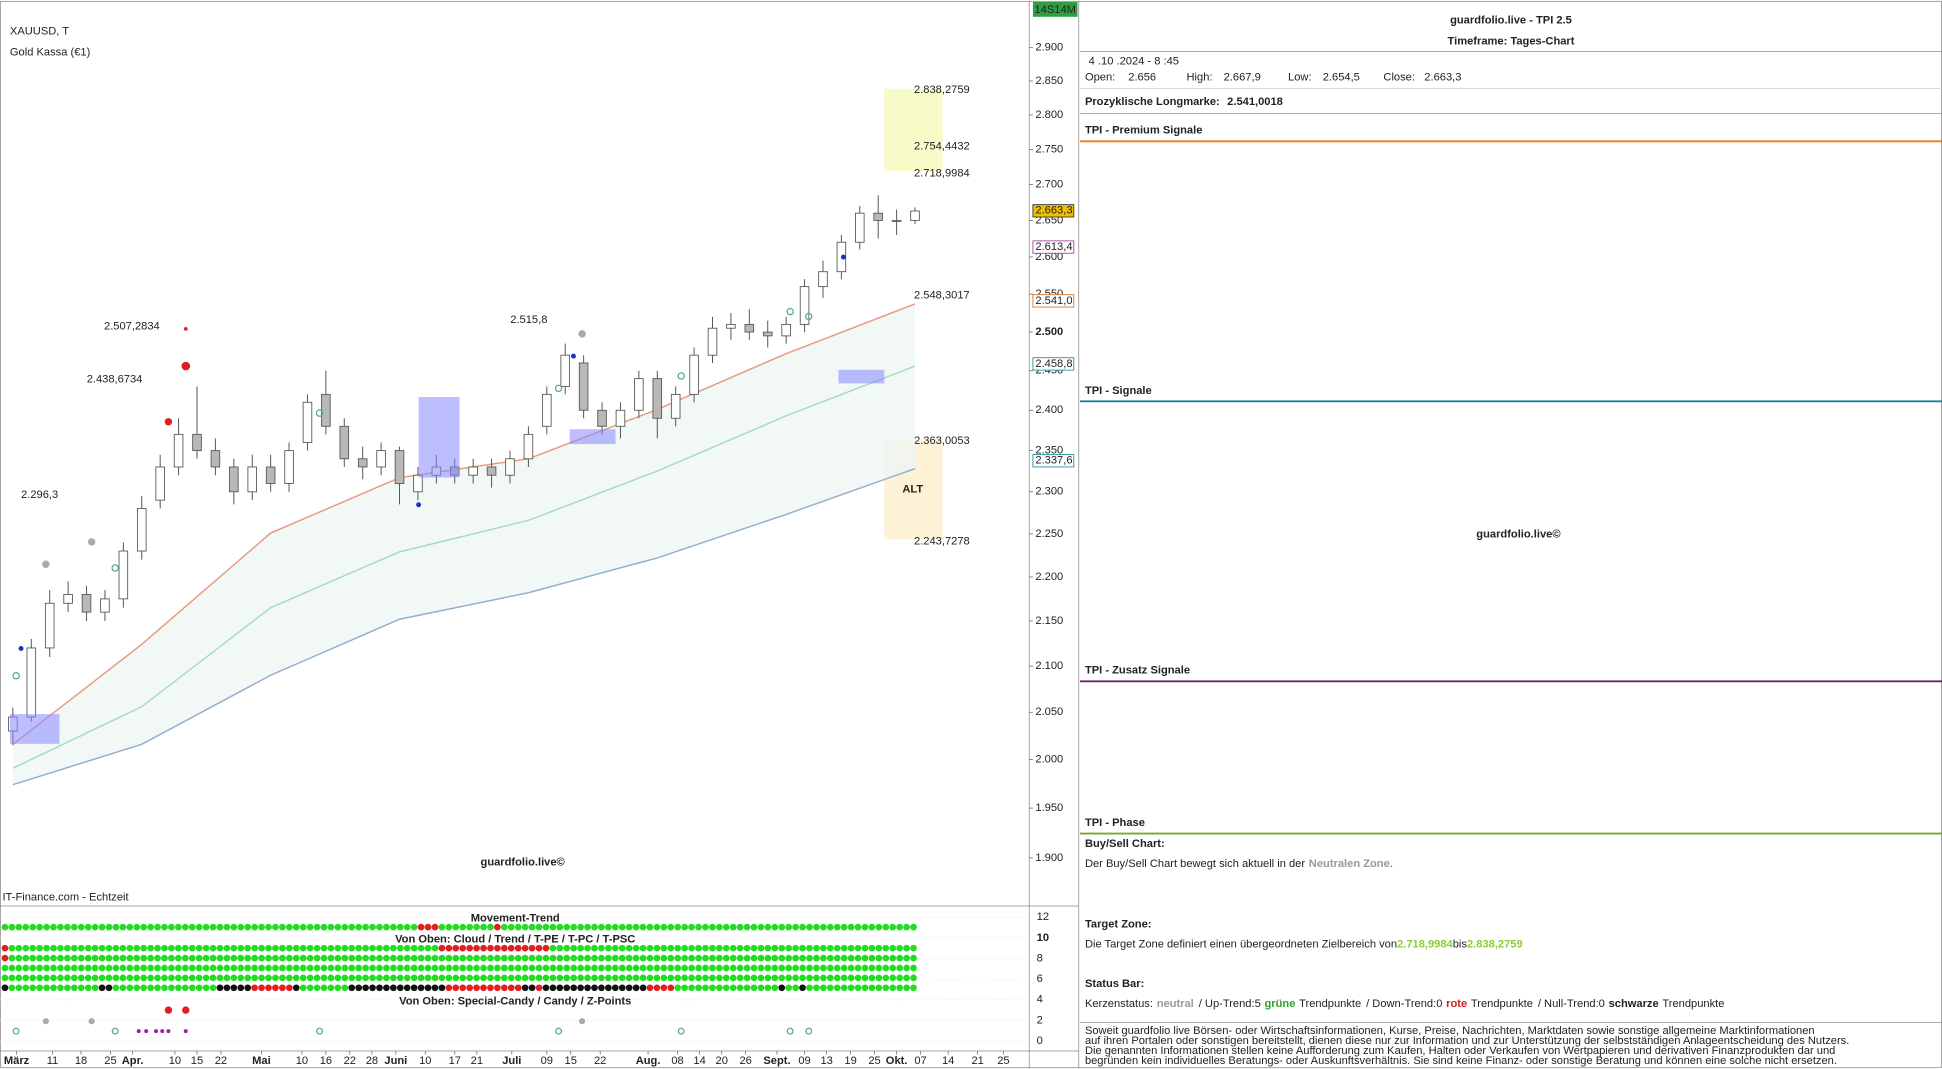 Image resolution: width=1942 pixels, height=1069 pixels. I want to click on price-label: 2.515,8, so click(528, 320).